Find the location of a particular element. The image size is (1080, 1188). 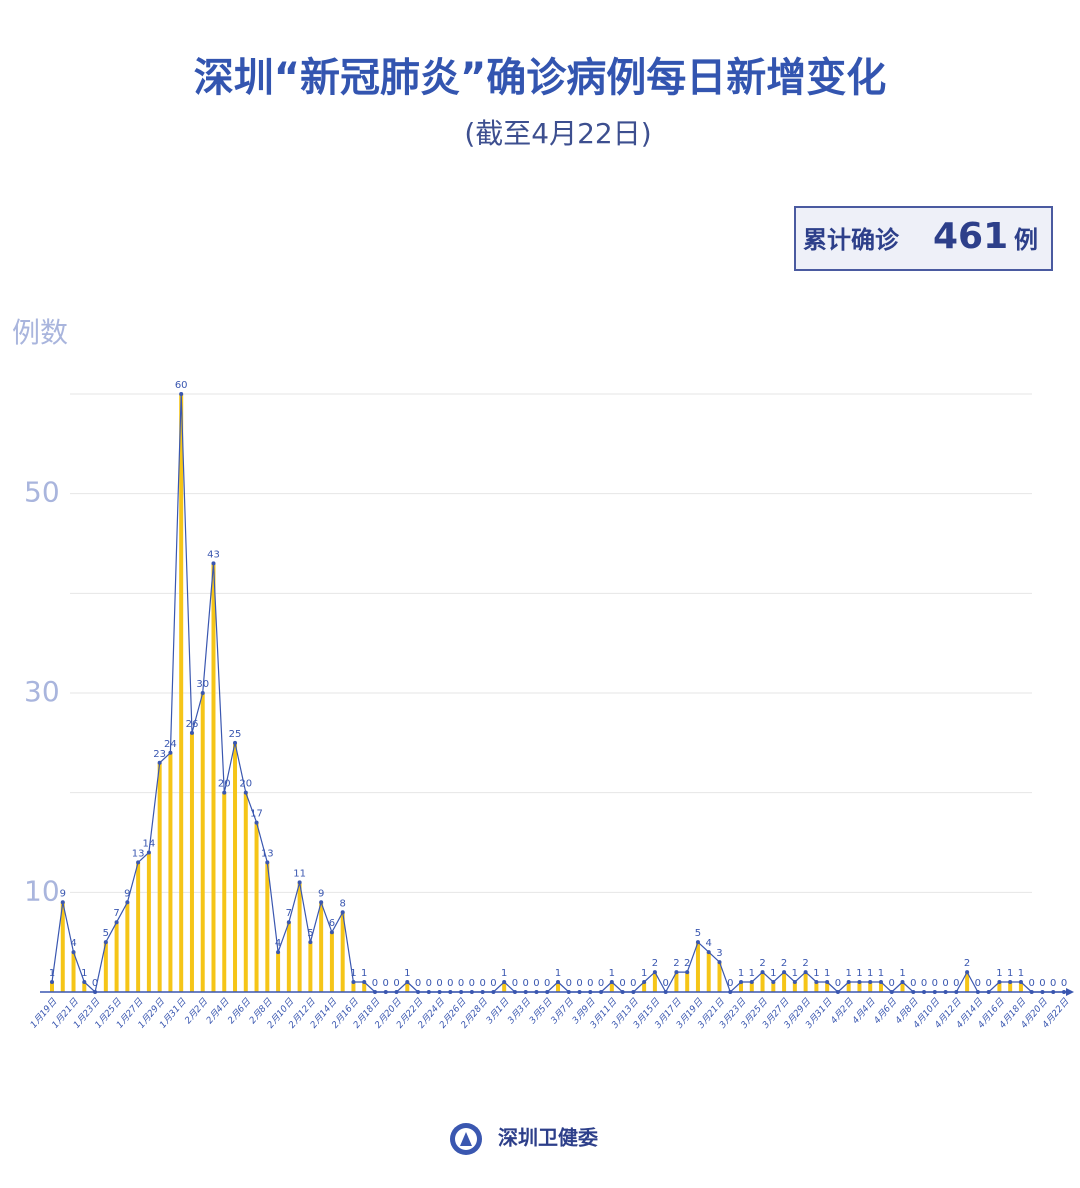

value-label: 43 is located at coordinates (213, 554).